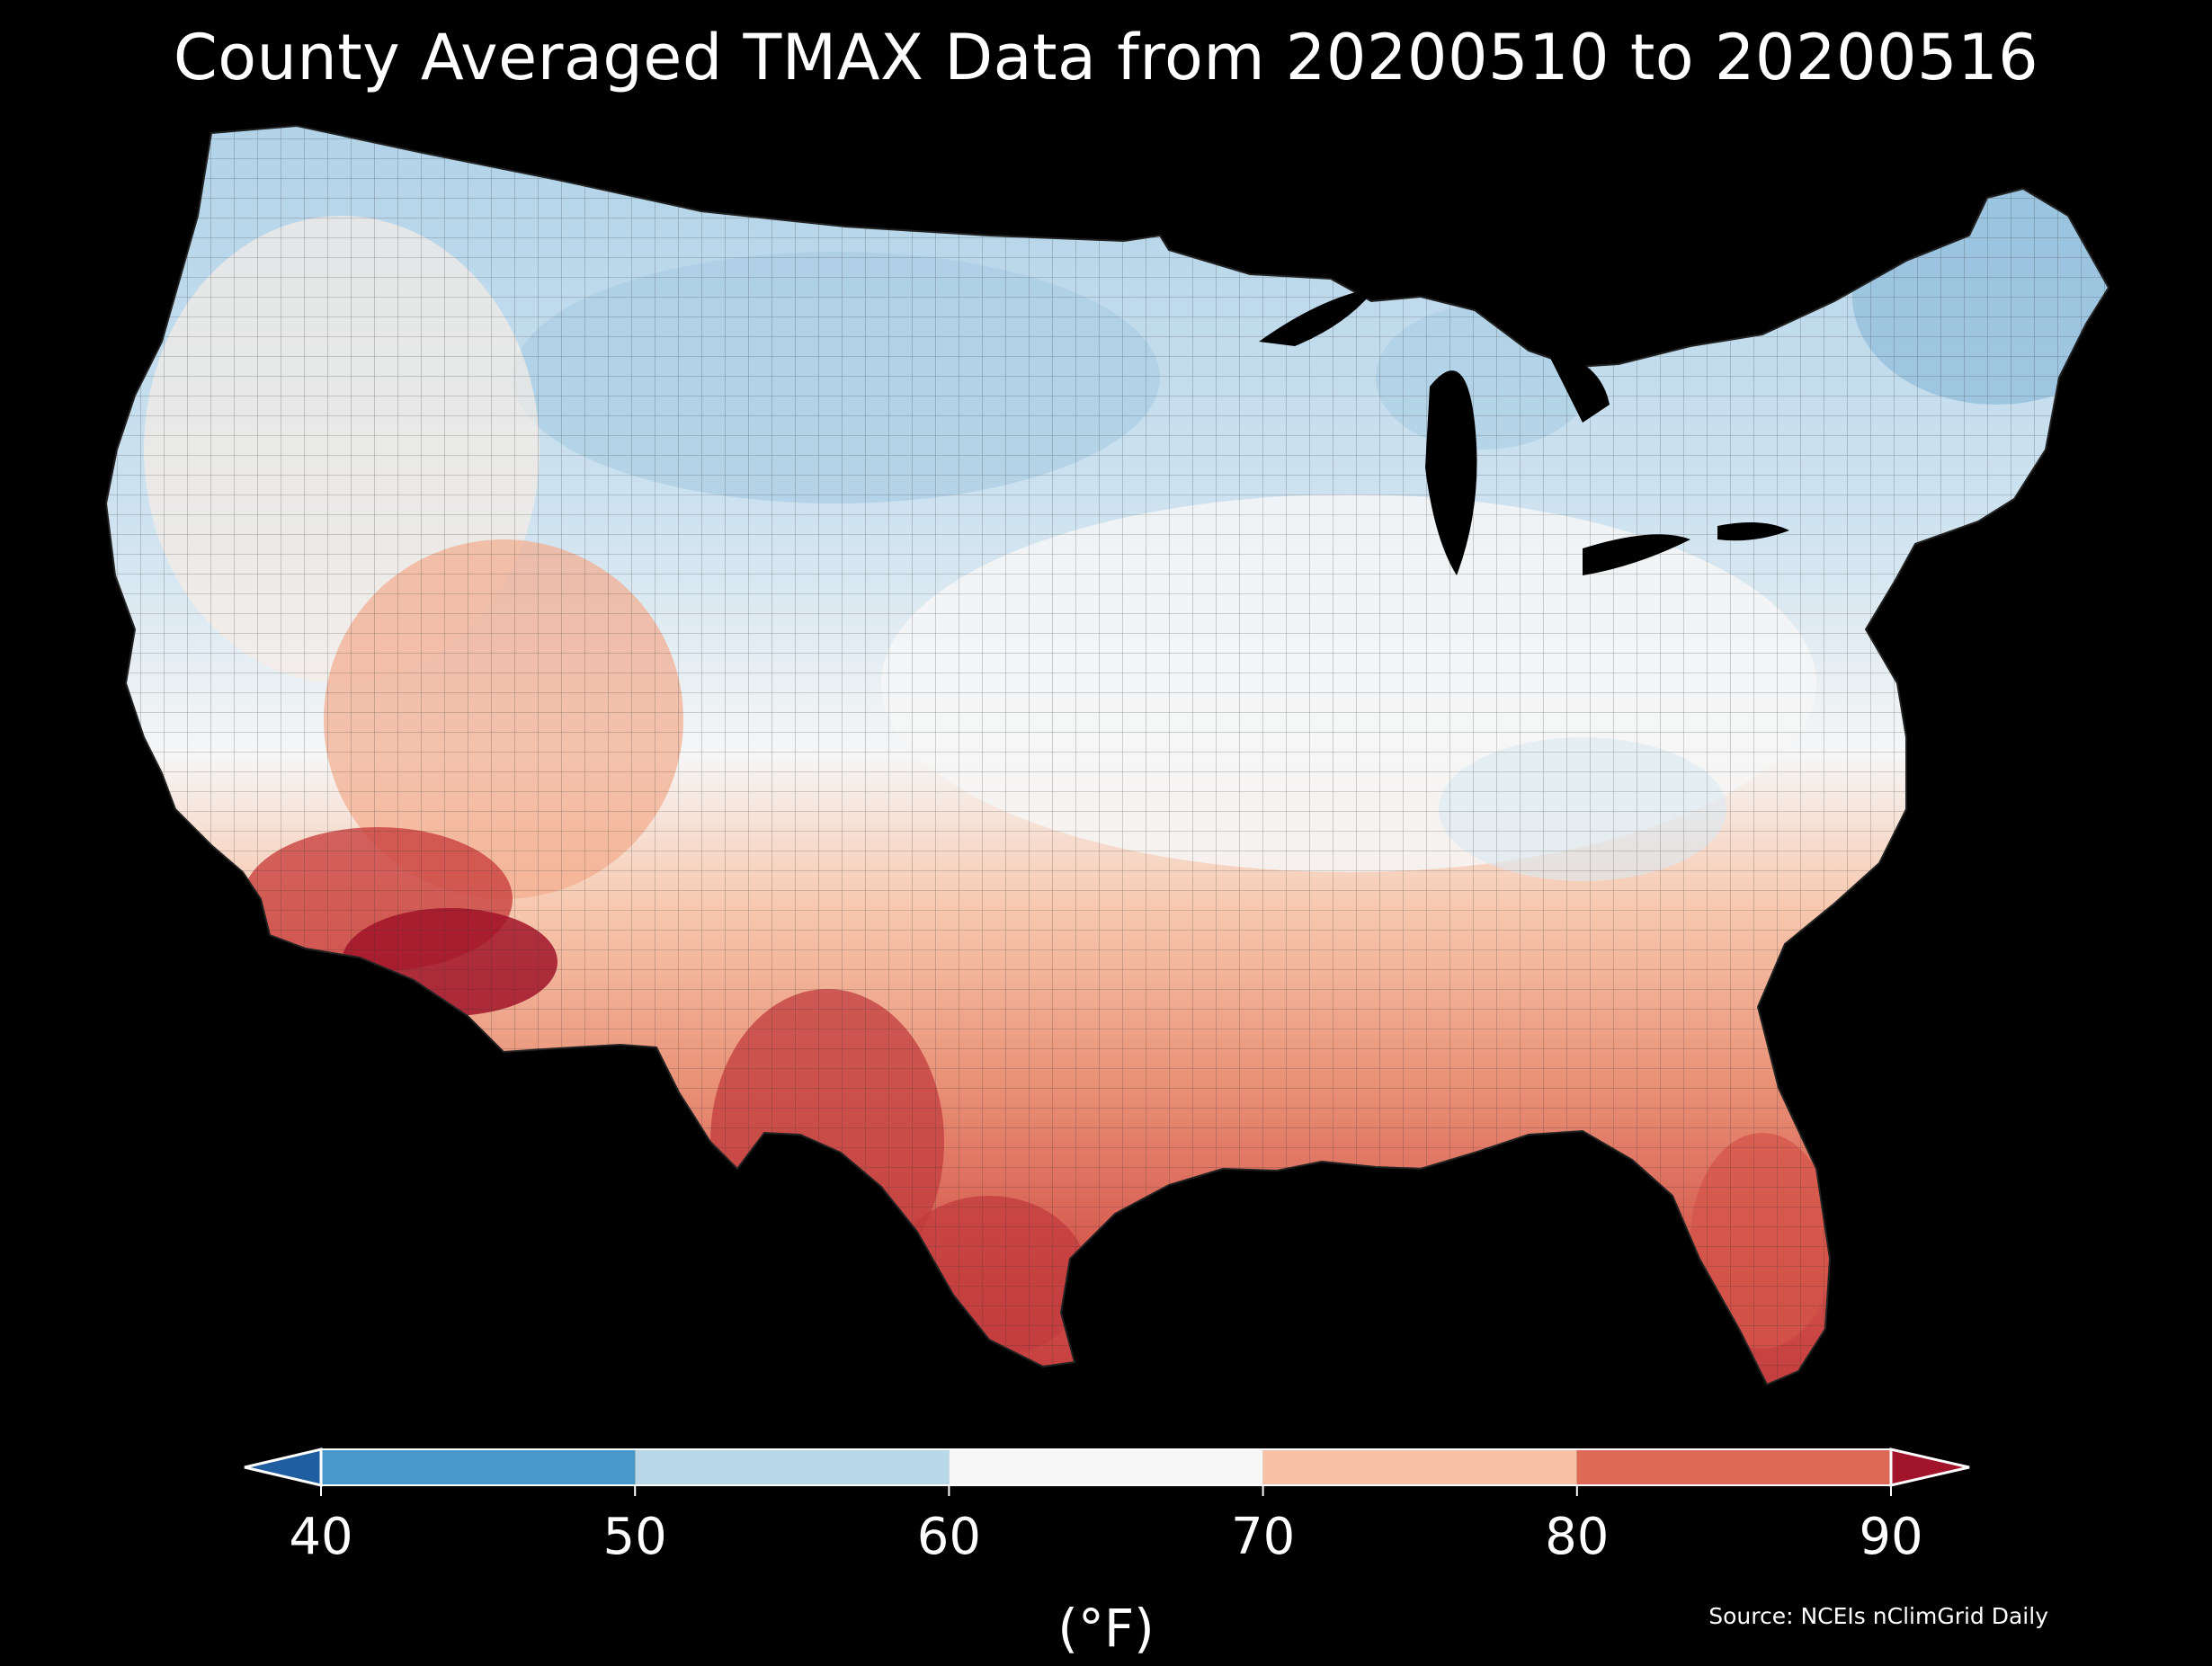 Image resolution: width=2212 pixels, height=1666 pixels. What do you see at coordinates (949, 1537) in the screenshot?
I see `colorbar-tick-label: 60` at bounding box center [949, 1537].